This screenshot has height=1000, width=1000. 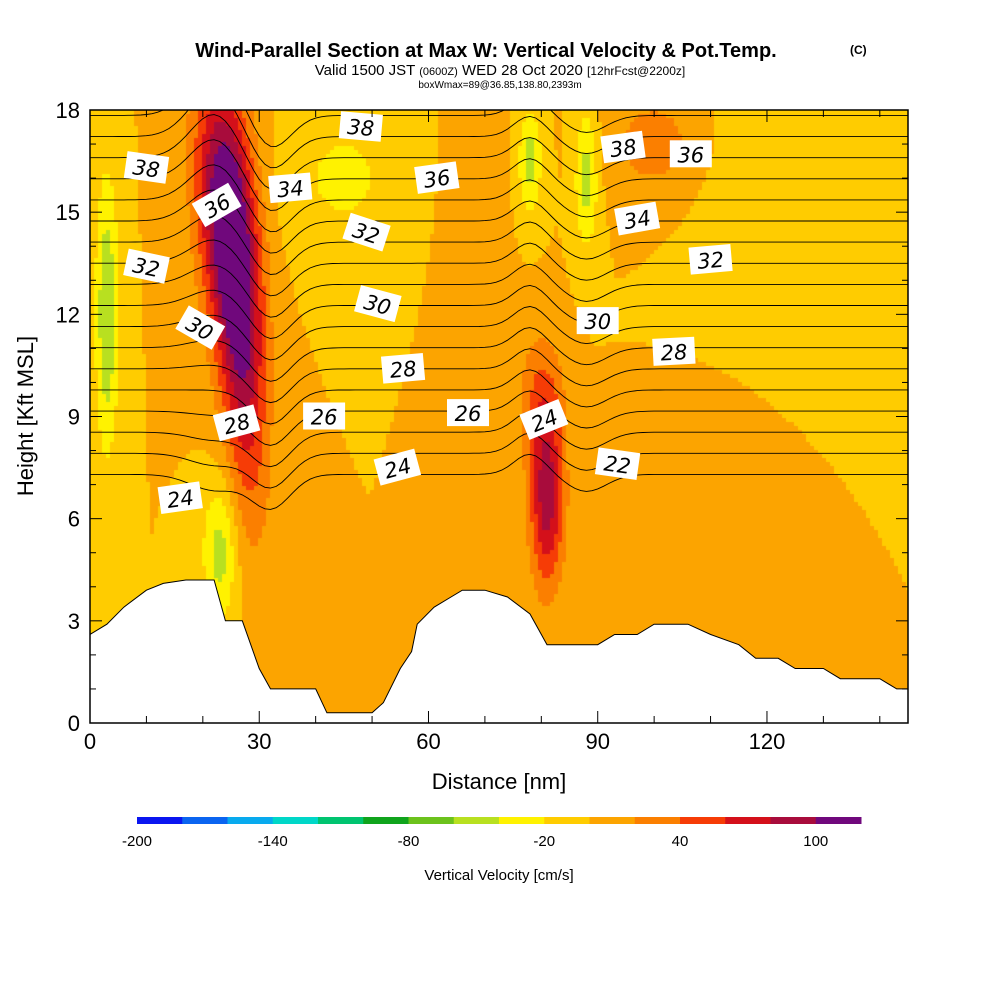 I want to click on y-tick-label: 3, so click(x=74, y=621).